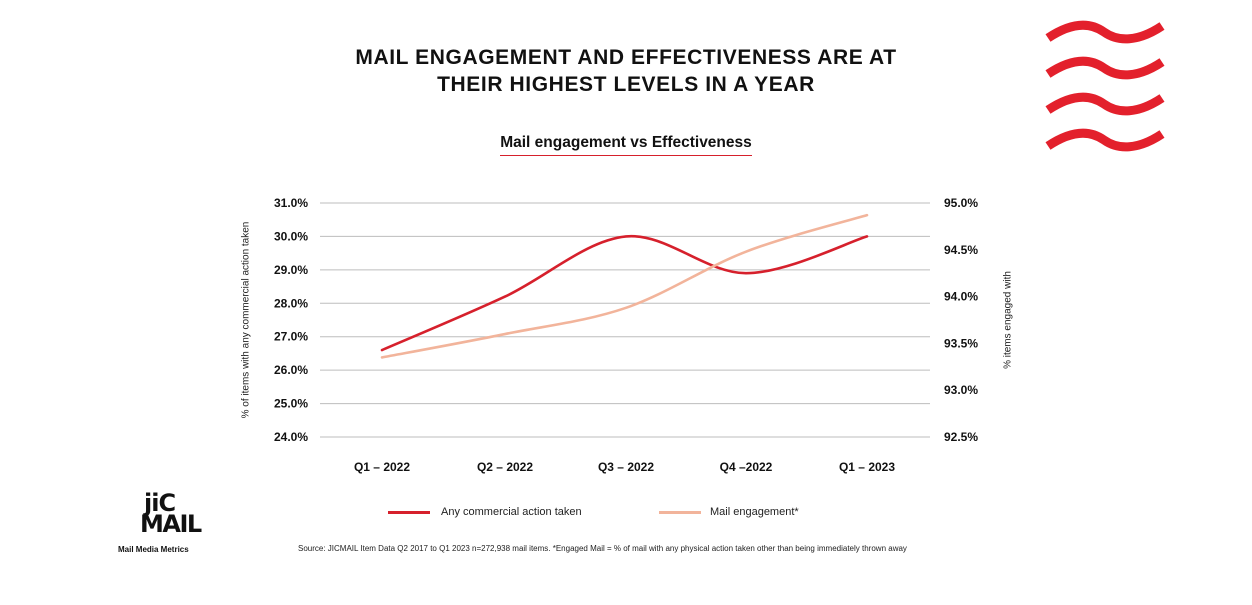  I want to click on legend-swatch-engagement, so click(680, 512).